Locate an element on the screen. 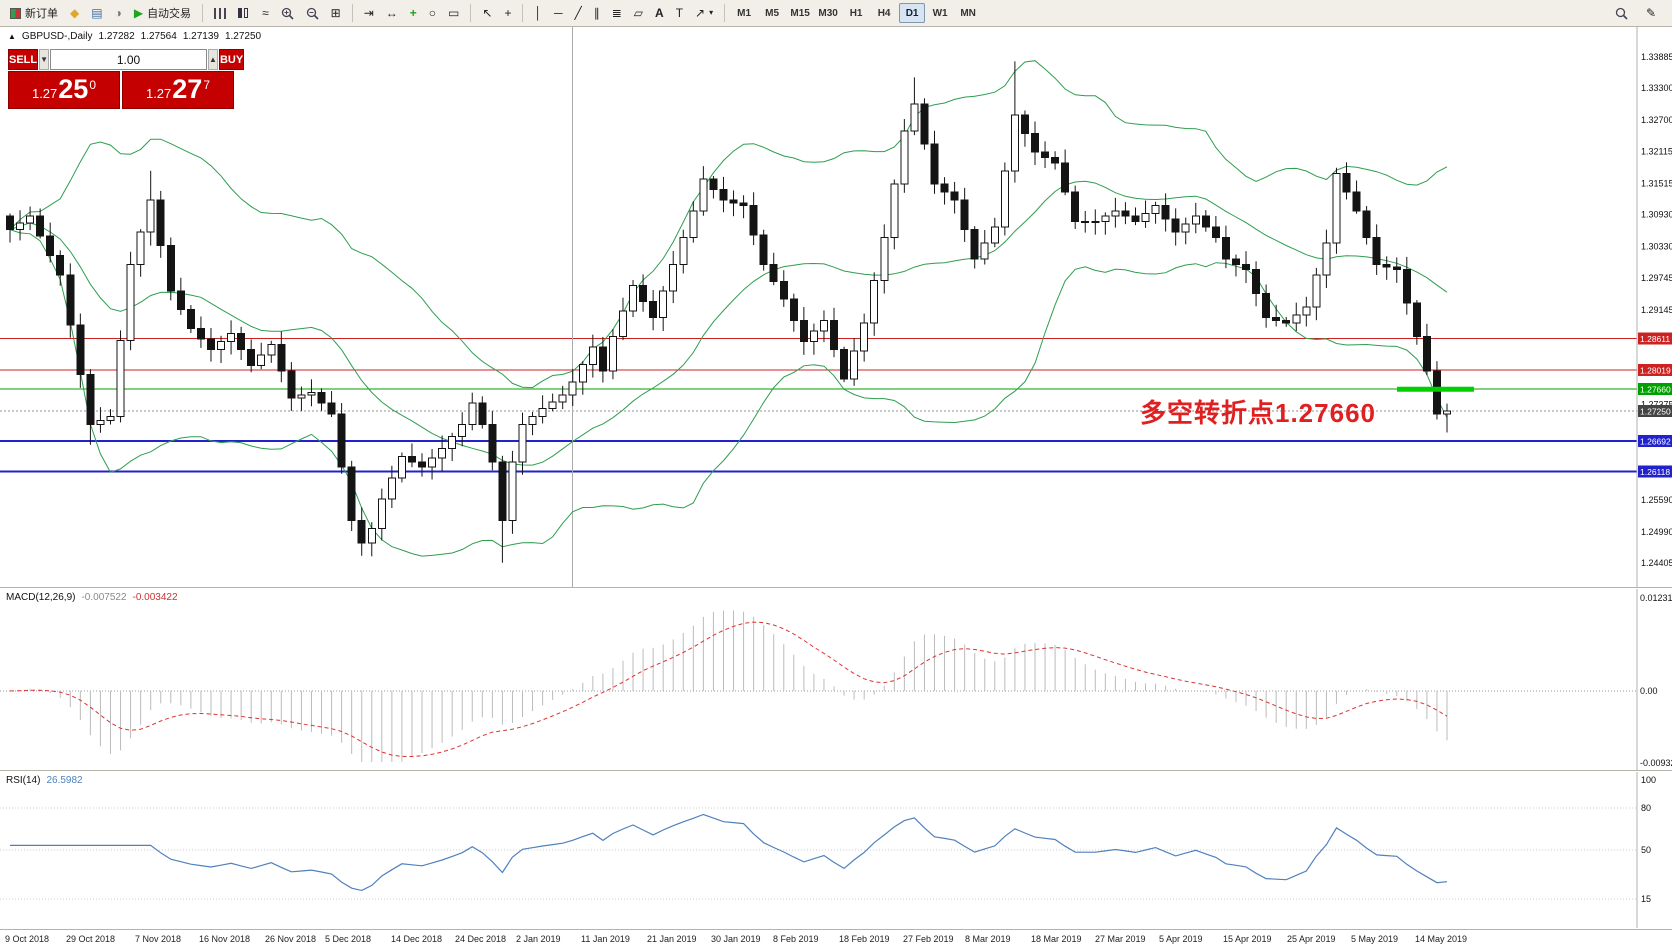  edit-button: ✎ is located at coordinates (1651, 13).